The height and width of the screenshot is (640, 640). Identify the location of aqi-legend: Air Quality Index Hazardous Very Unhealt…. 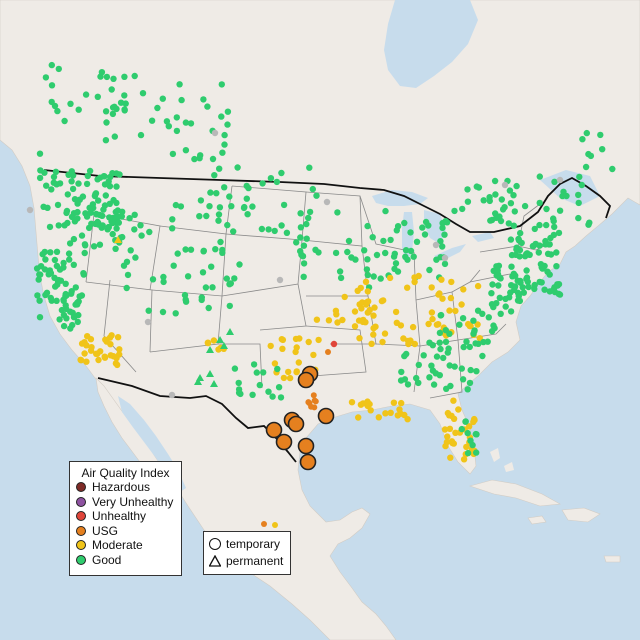
(125, 518).